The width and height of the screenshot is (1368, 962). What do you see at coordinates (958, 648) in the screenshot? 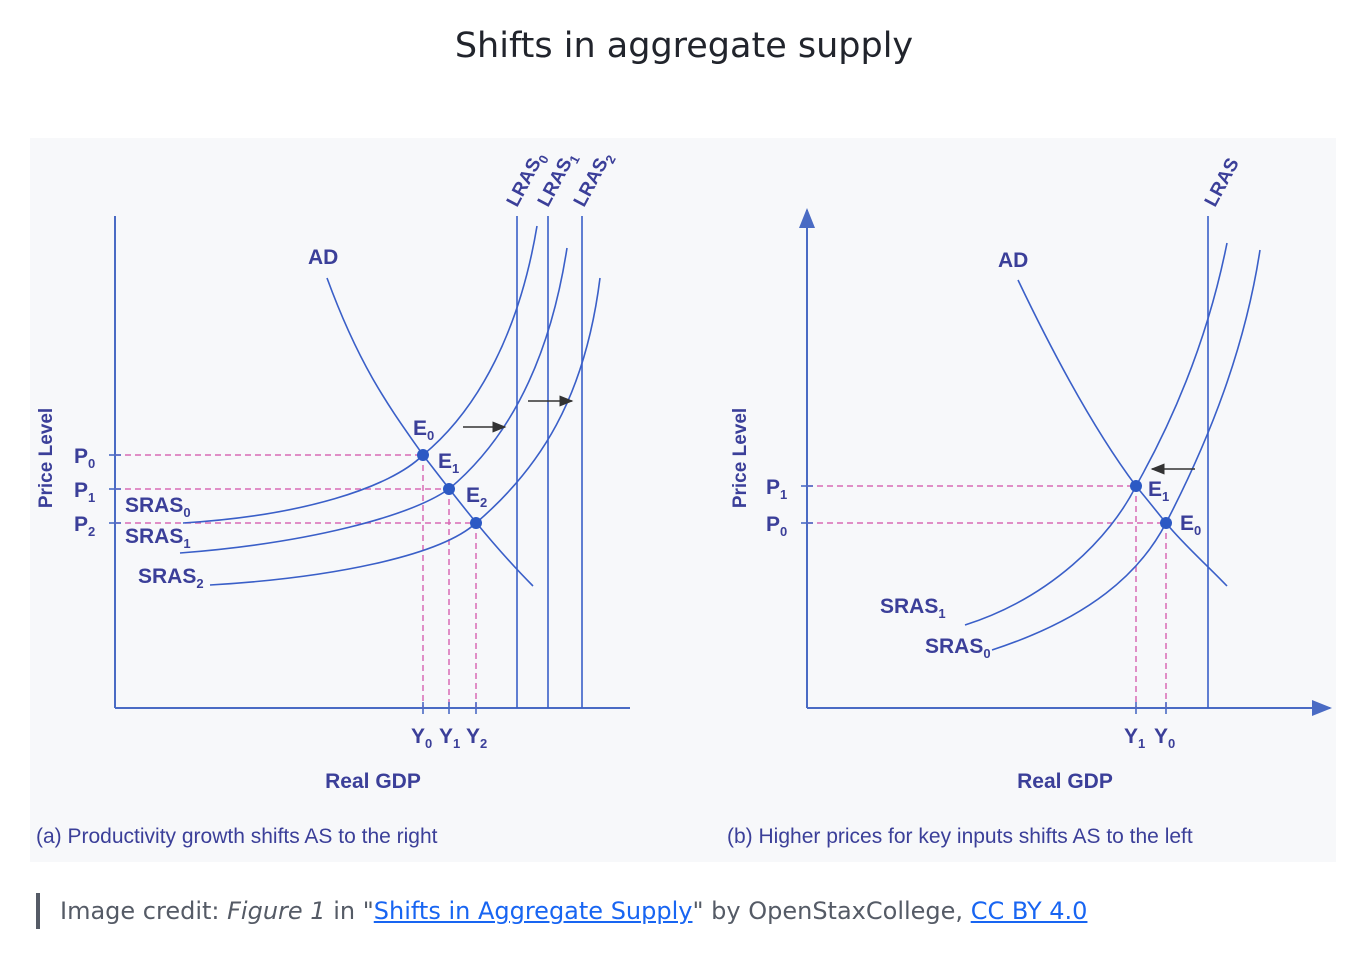
I see `panel-b-sras-0-label: SRAS0` at bounding box center [958, 648].